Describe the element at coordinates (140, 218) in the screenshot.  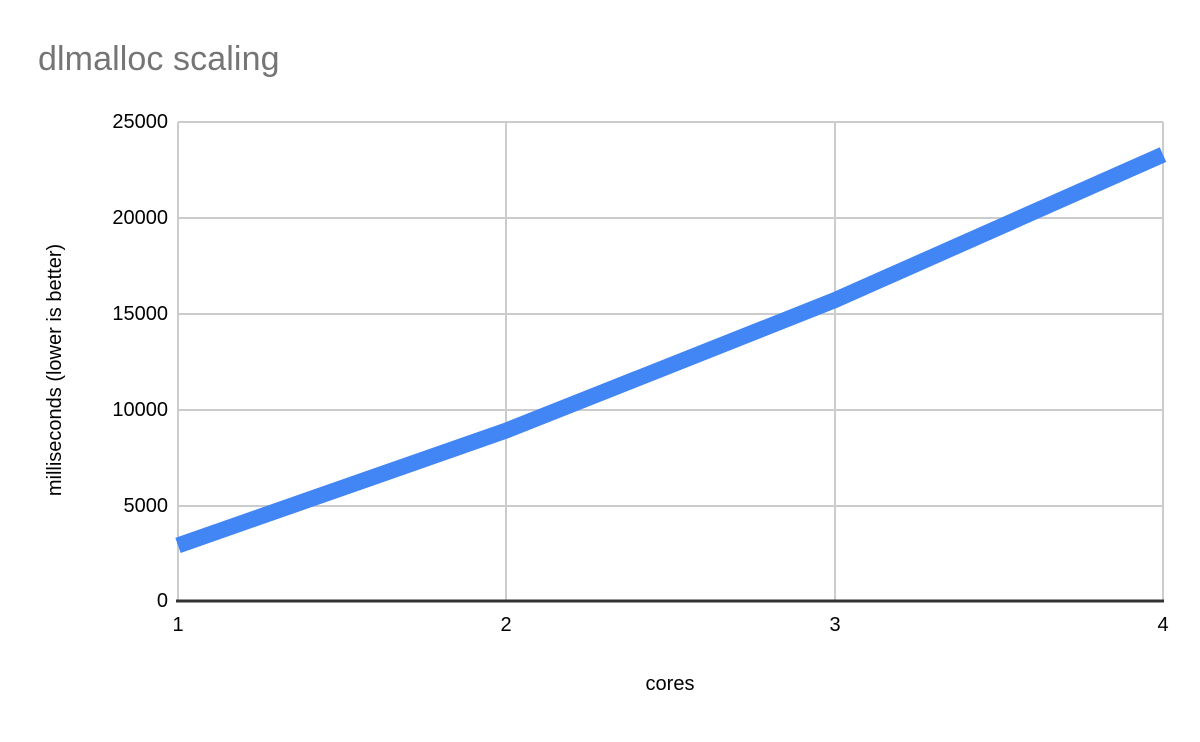
I see `y-tick-label: 20000` at that location.